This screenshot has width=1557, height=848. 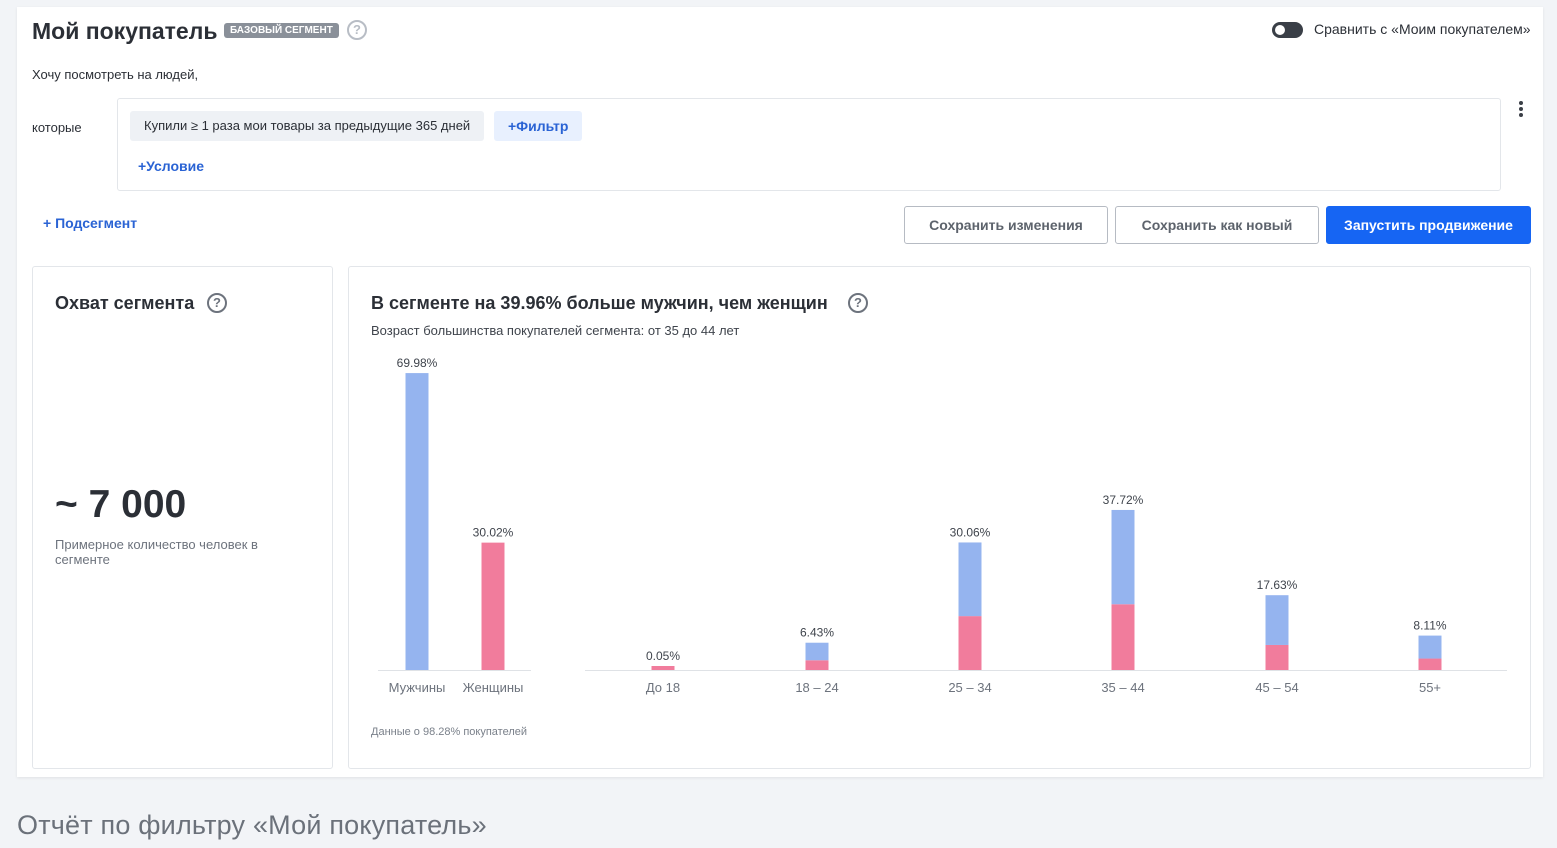 I want to click on save-as-new-button: Сохранить как новый, so click(x=1217, y=225).